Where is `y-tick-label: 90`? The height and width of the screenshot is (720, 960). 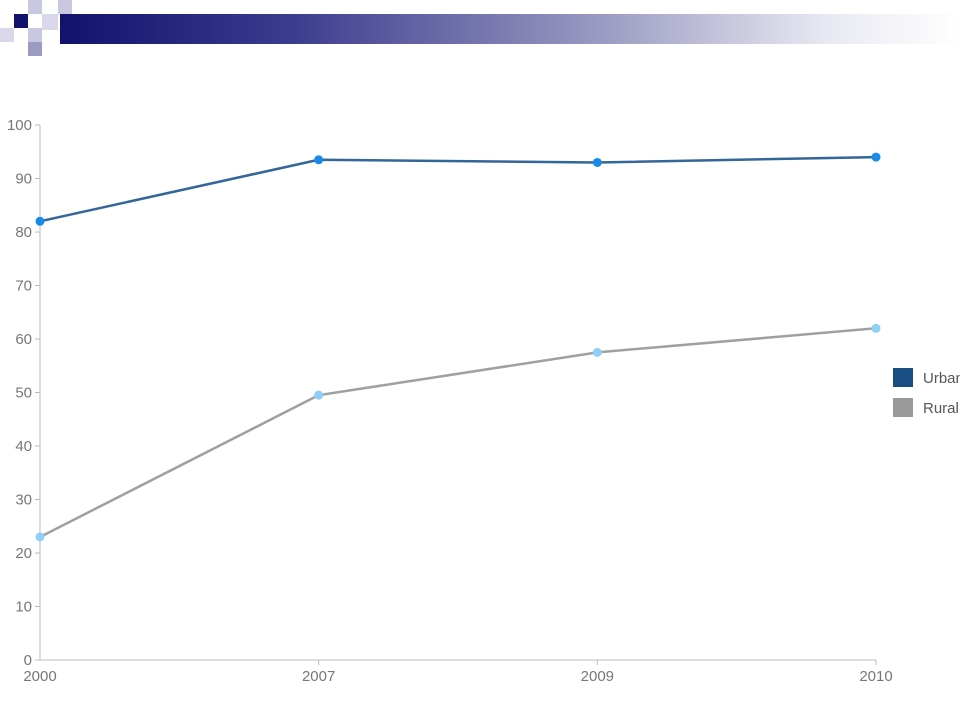
y-tick-label: 90 is located at coordinates (23, 179).